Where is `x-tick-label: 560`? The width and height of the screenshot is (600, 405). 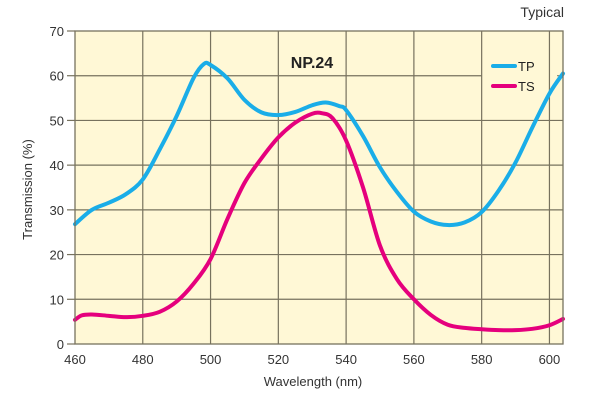
x-tick-label: 560 is located at coordinates (414, 359).